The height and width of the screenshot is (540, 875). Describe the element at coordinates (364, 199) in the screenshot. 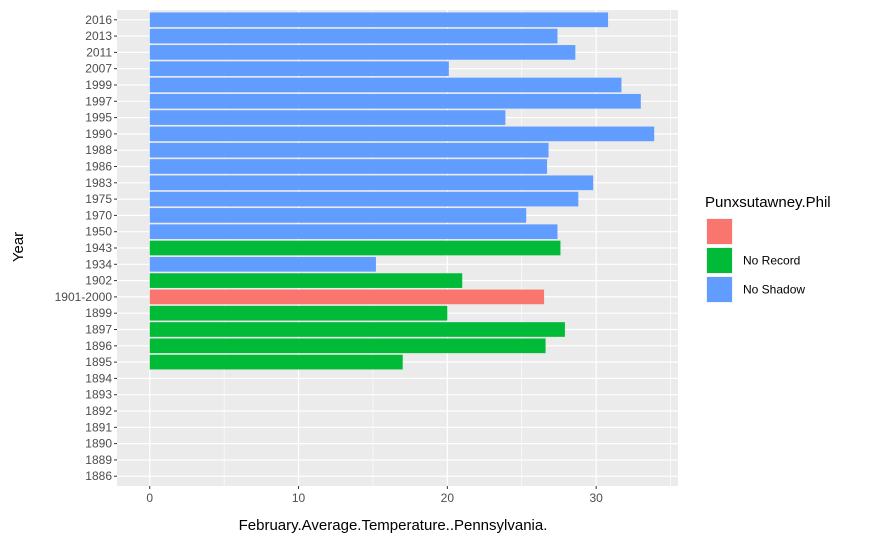

I see `bar-1975` at that location.